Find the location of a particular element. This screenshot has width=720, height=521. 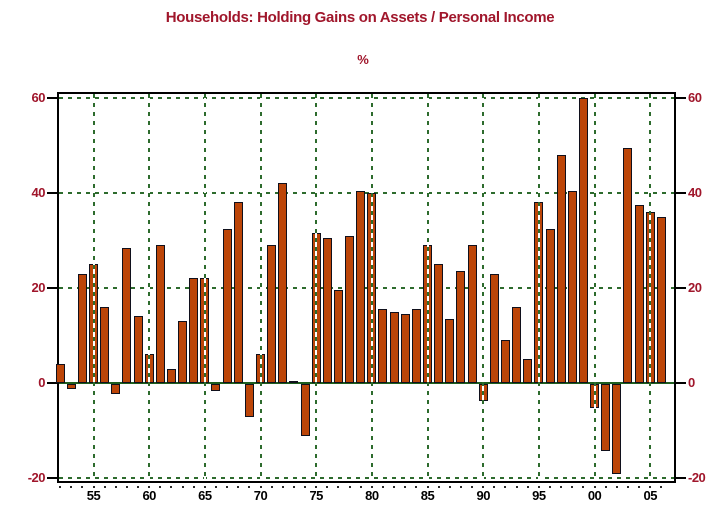

minor-tick-1967 is located at coordinates (227, 487).